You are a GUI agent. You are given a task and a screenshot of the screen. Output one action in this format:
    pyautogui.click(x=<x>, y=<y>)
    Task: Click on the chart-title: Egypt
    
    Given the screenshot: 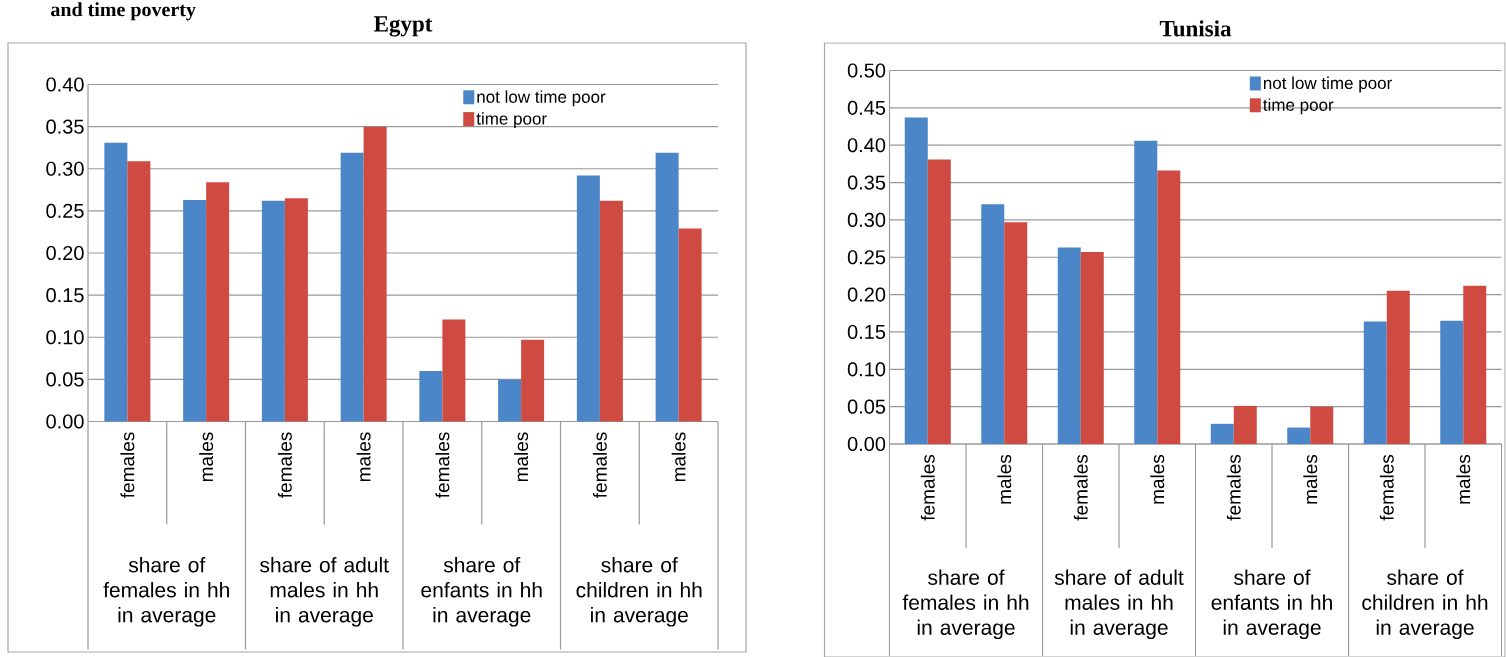 What is the action you would take?
    pyautogui.click(x=403, y=26)
    